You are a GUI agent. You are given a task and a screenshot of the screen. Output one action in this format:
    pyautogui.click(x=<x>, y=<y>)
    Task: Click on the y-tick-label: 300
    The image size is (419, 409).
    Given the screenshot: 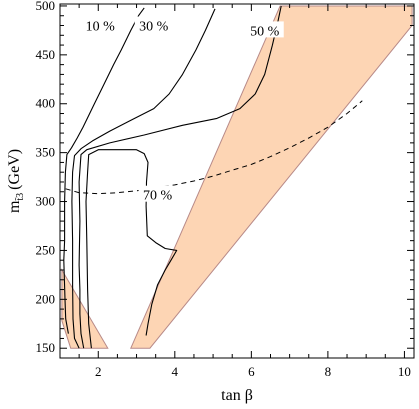 What is the action you would take?
    pyautogui.click(x=46, y=201)
    